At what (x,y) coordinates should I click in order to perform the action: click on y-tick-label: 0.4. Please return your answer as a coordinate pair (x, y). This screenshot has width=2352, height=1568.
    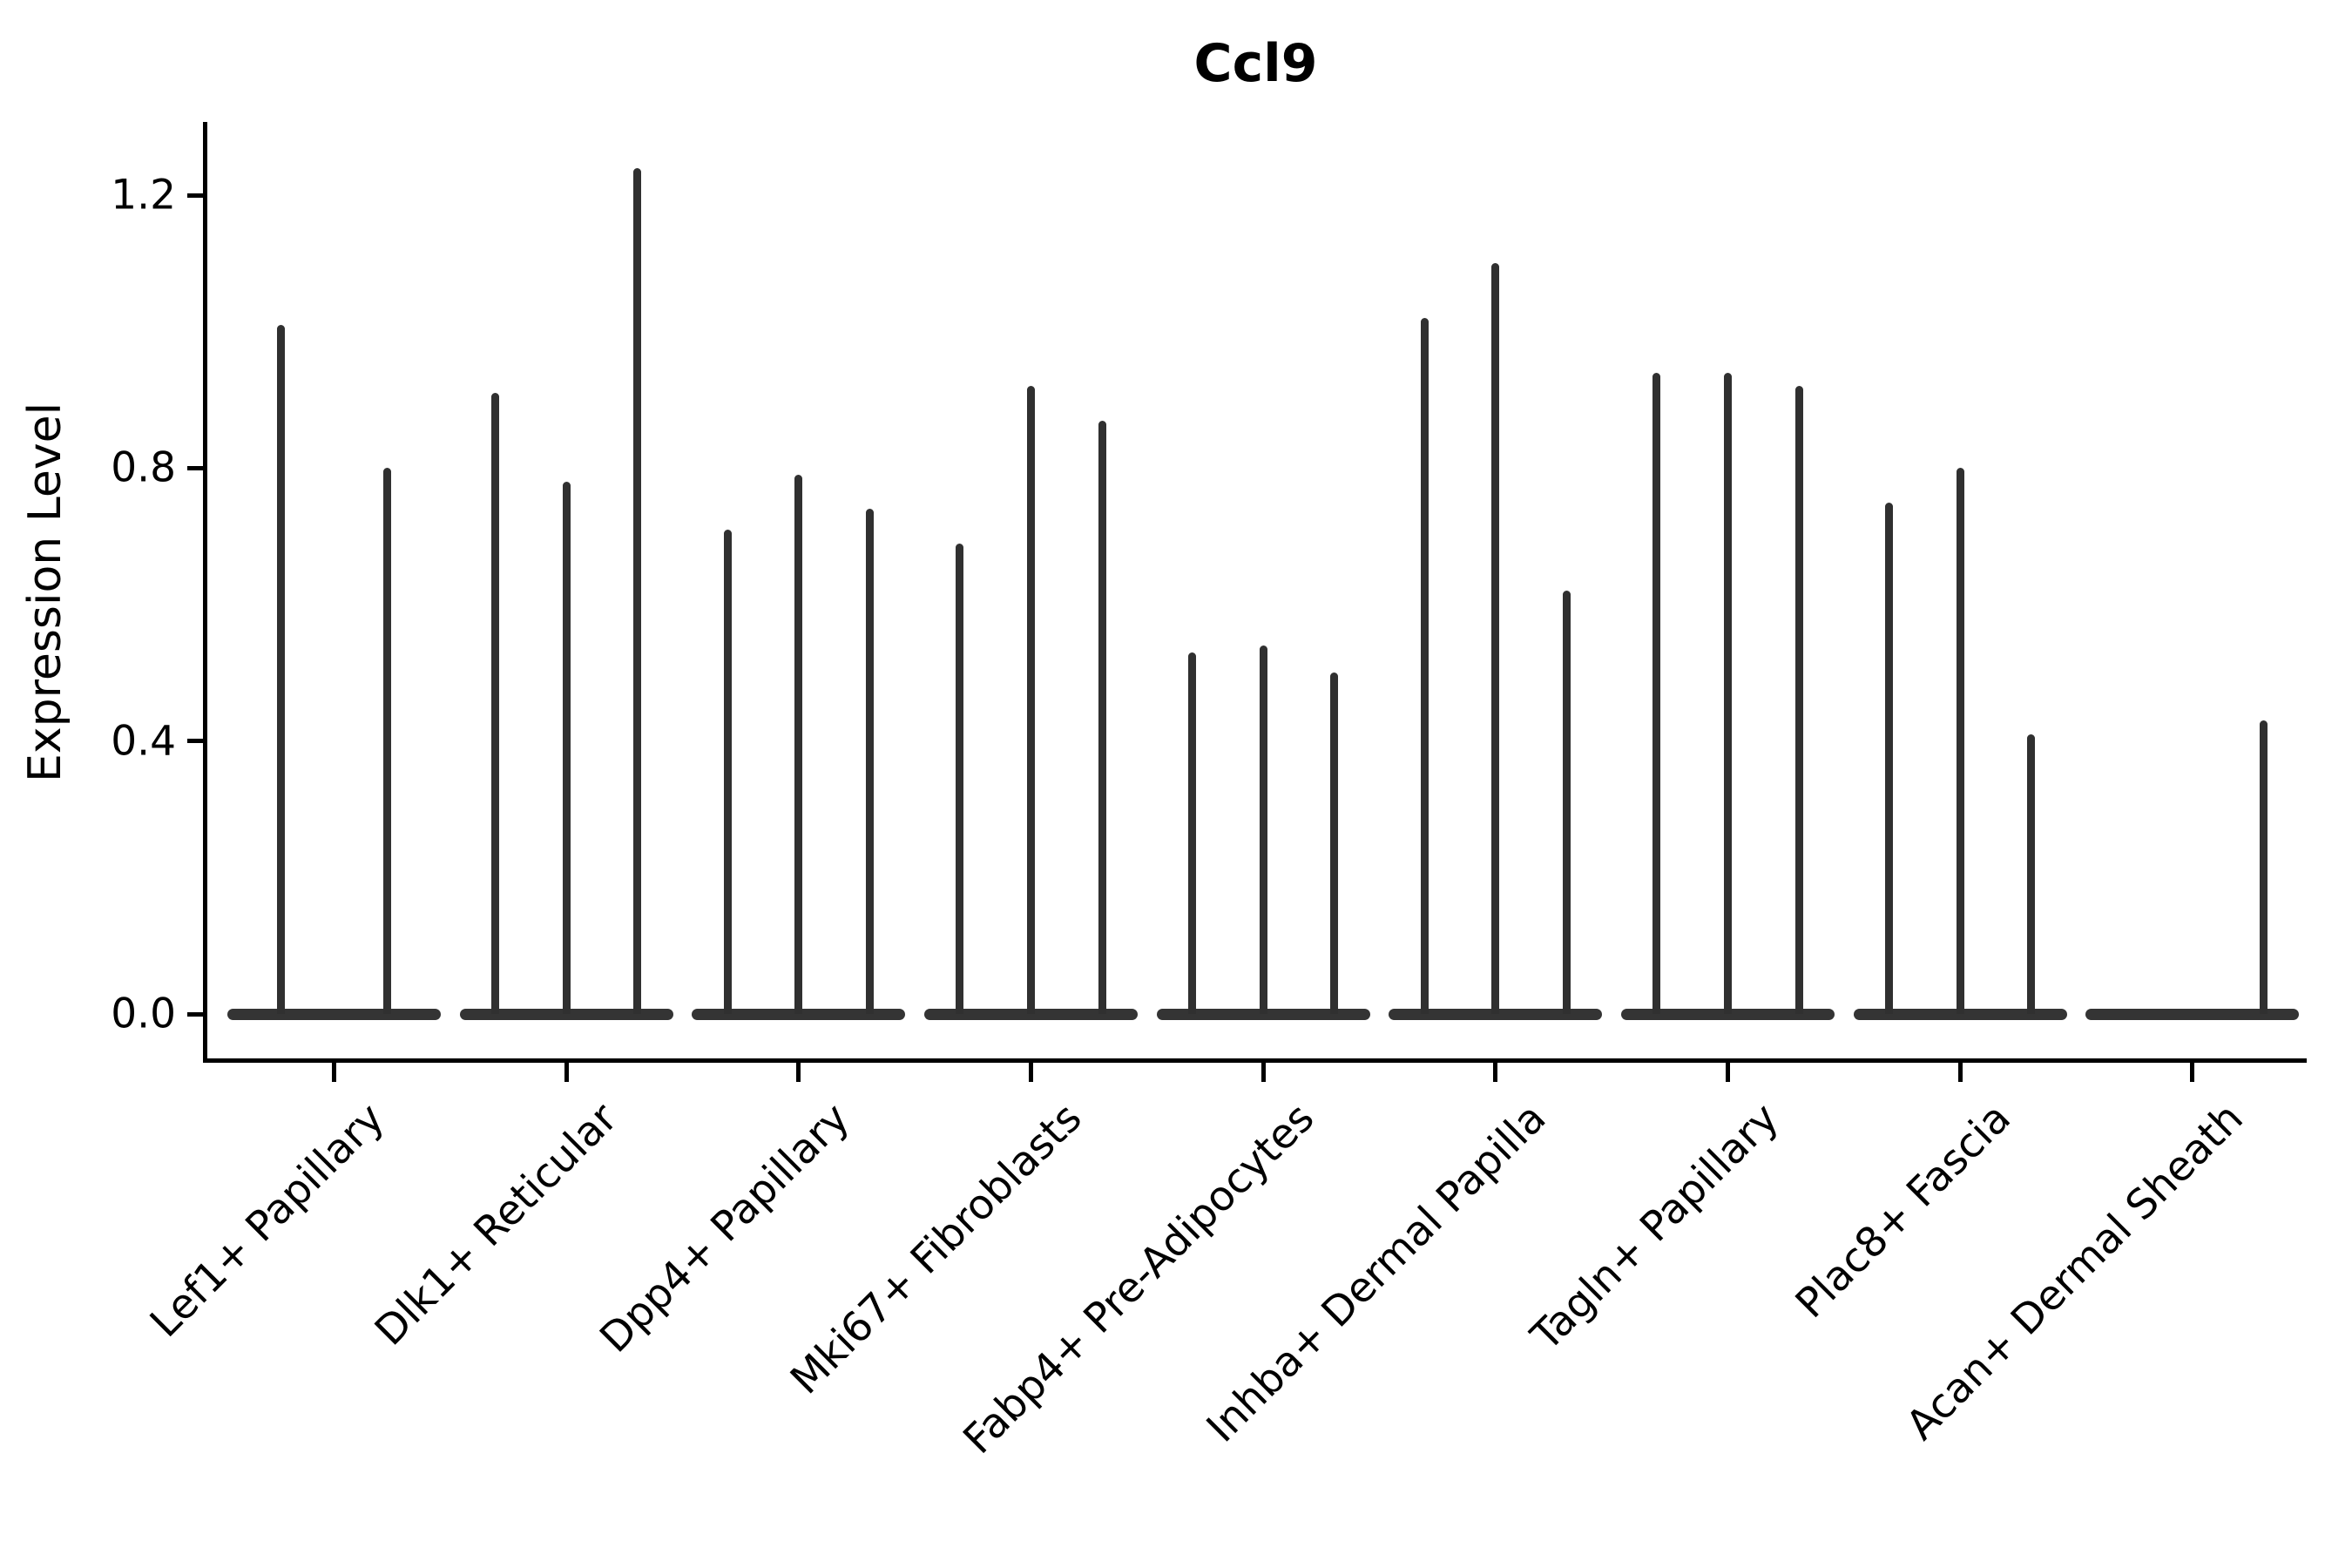
    Looking at the image, I should click on (143, 741).